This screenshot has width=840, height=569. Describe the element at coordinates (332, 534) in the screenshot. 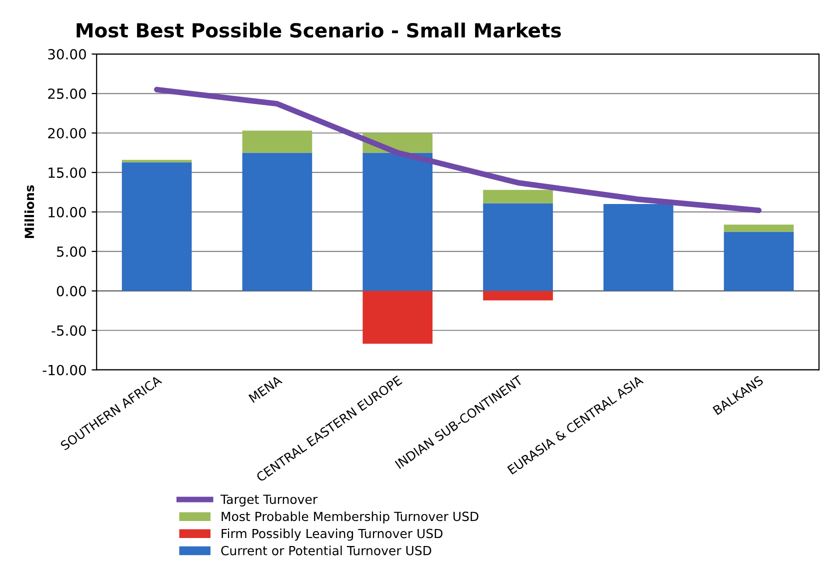

I see `legend-label: Firm Possibly Leaving Turnover USD` at that location.